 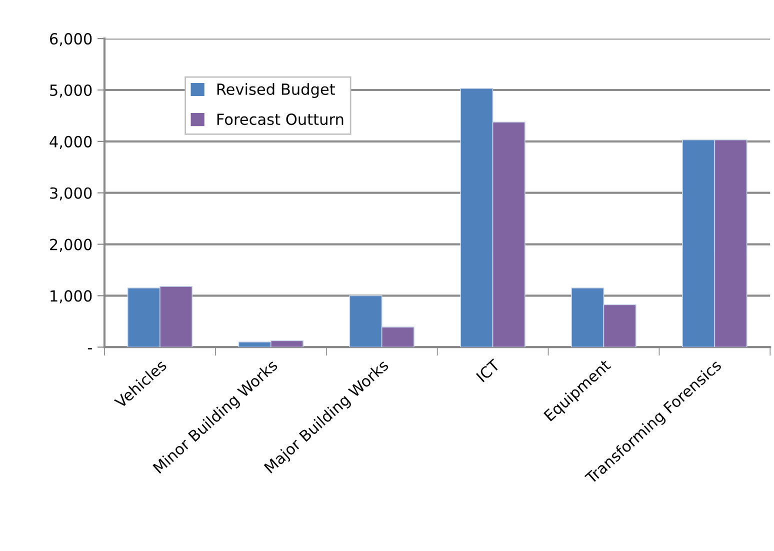 What do you see at coordinates (71, 245) in the screenshot?
I see `y-tick-label: 2,000` at bounding box center [71, 245].